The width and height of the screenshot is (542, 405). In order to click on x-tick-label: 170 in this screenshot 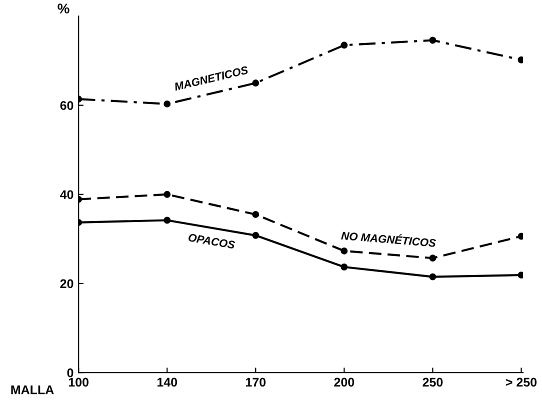, I will do `click(256, 382)`.